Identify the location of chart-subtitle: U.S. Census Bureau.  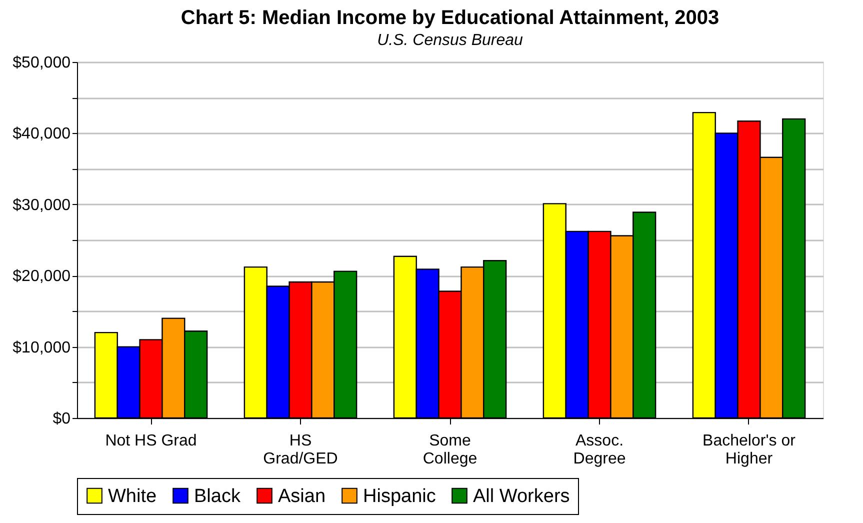
(450, 40).